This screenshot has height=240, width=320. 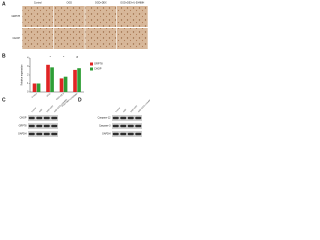 What do you see at coordinates (144, 105) in the screenshot?
I see `lane-label: OGD+DEX+U-50488H` at bounding box center [144, 105].